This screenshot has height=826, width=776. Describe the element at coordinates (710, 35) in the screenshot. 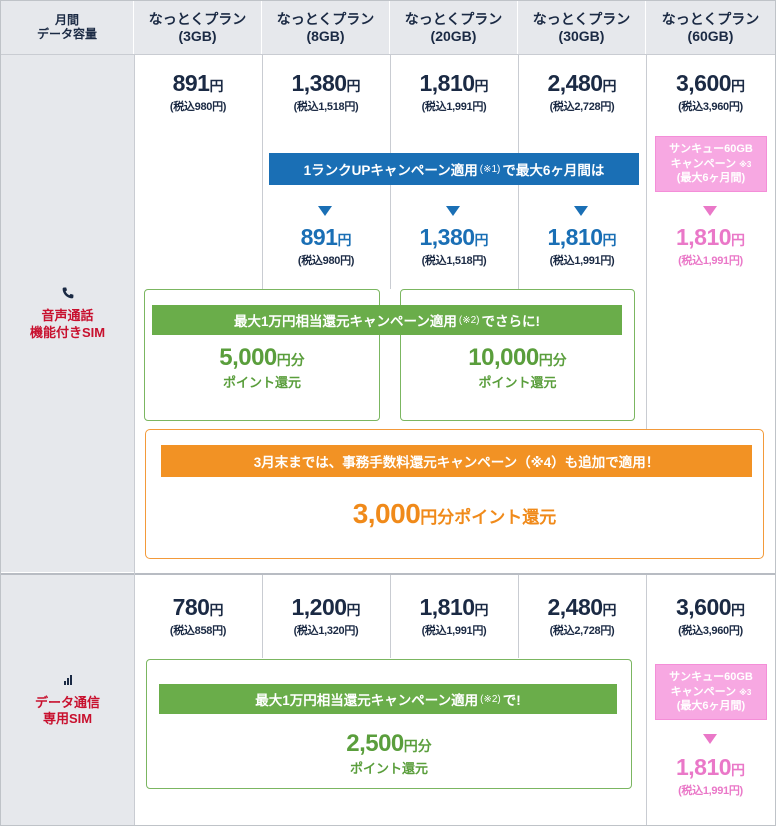

I see `plan-size: (60GB)` at that location.